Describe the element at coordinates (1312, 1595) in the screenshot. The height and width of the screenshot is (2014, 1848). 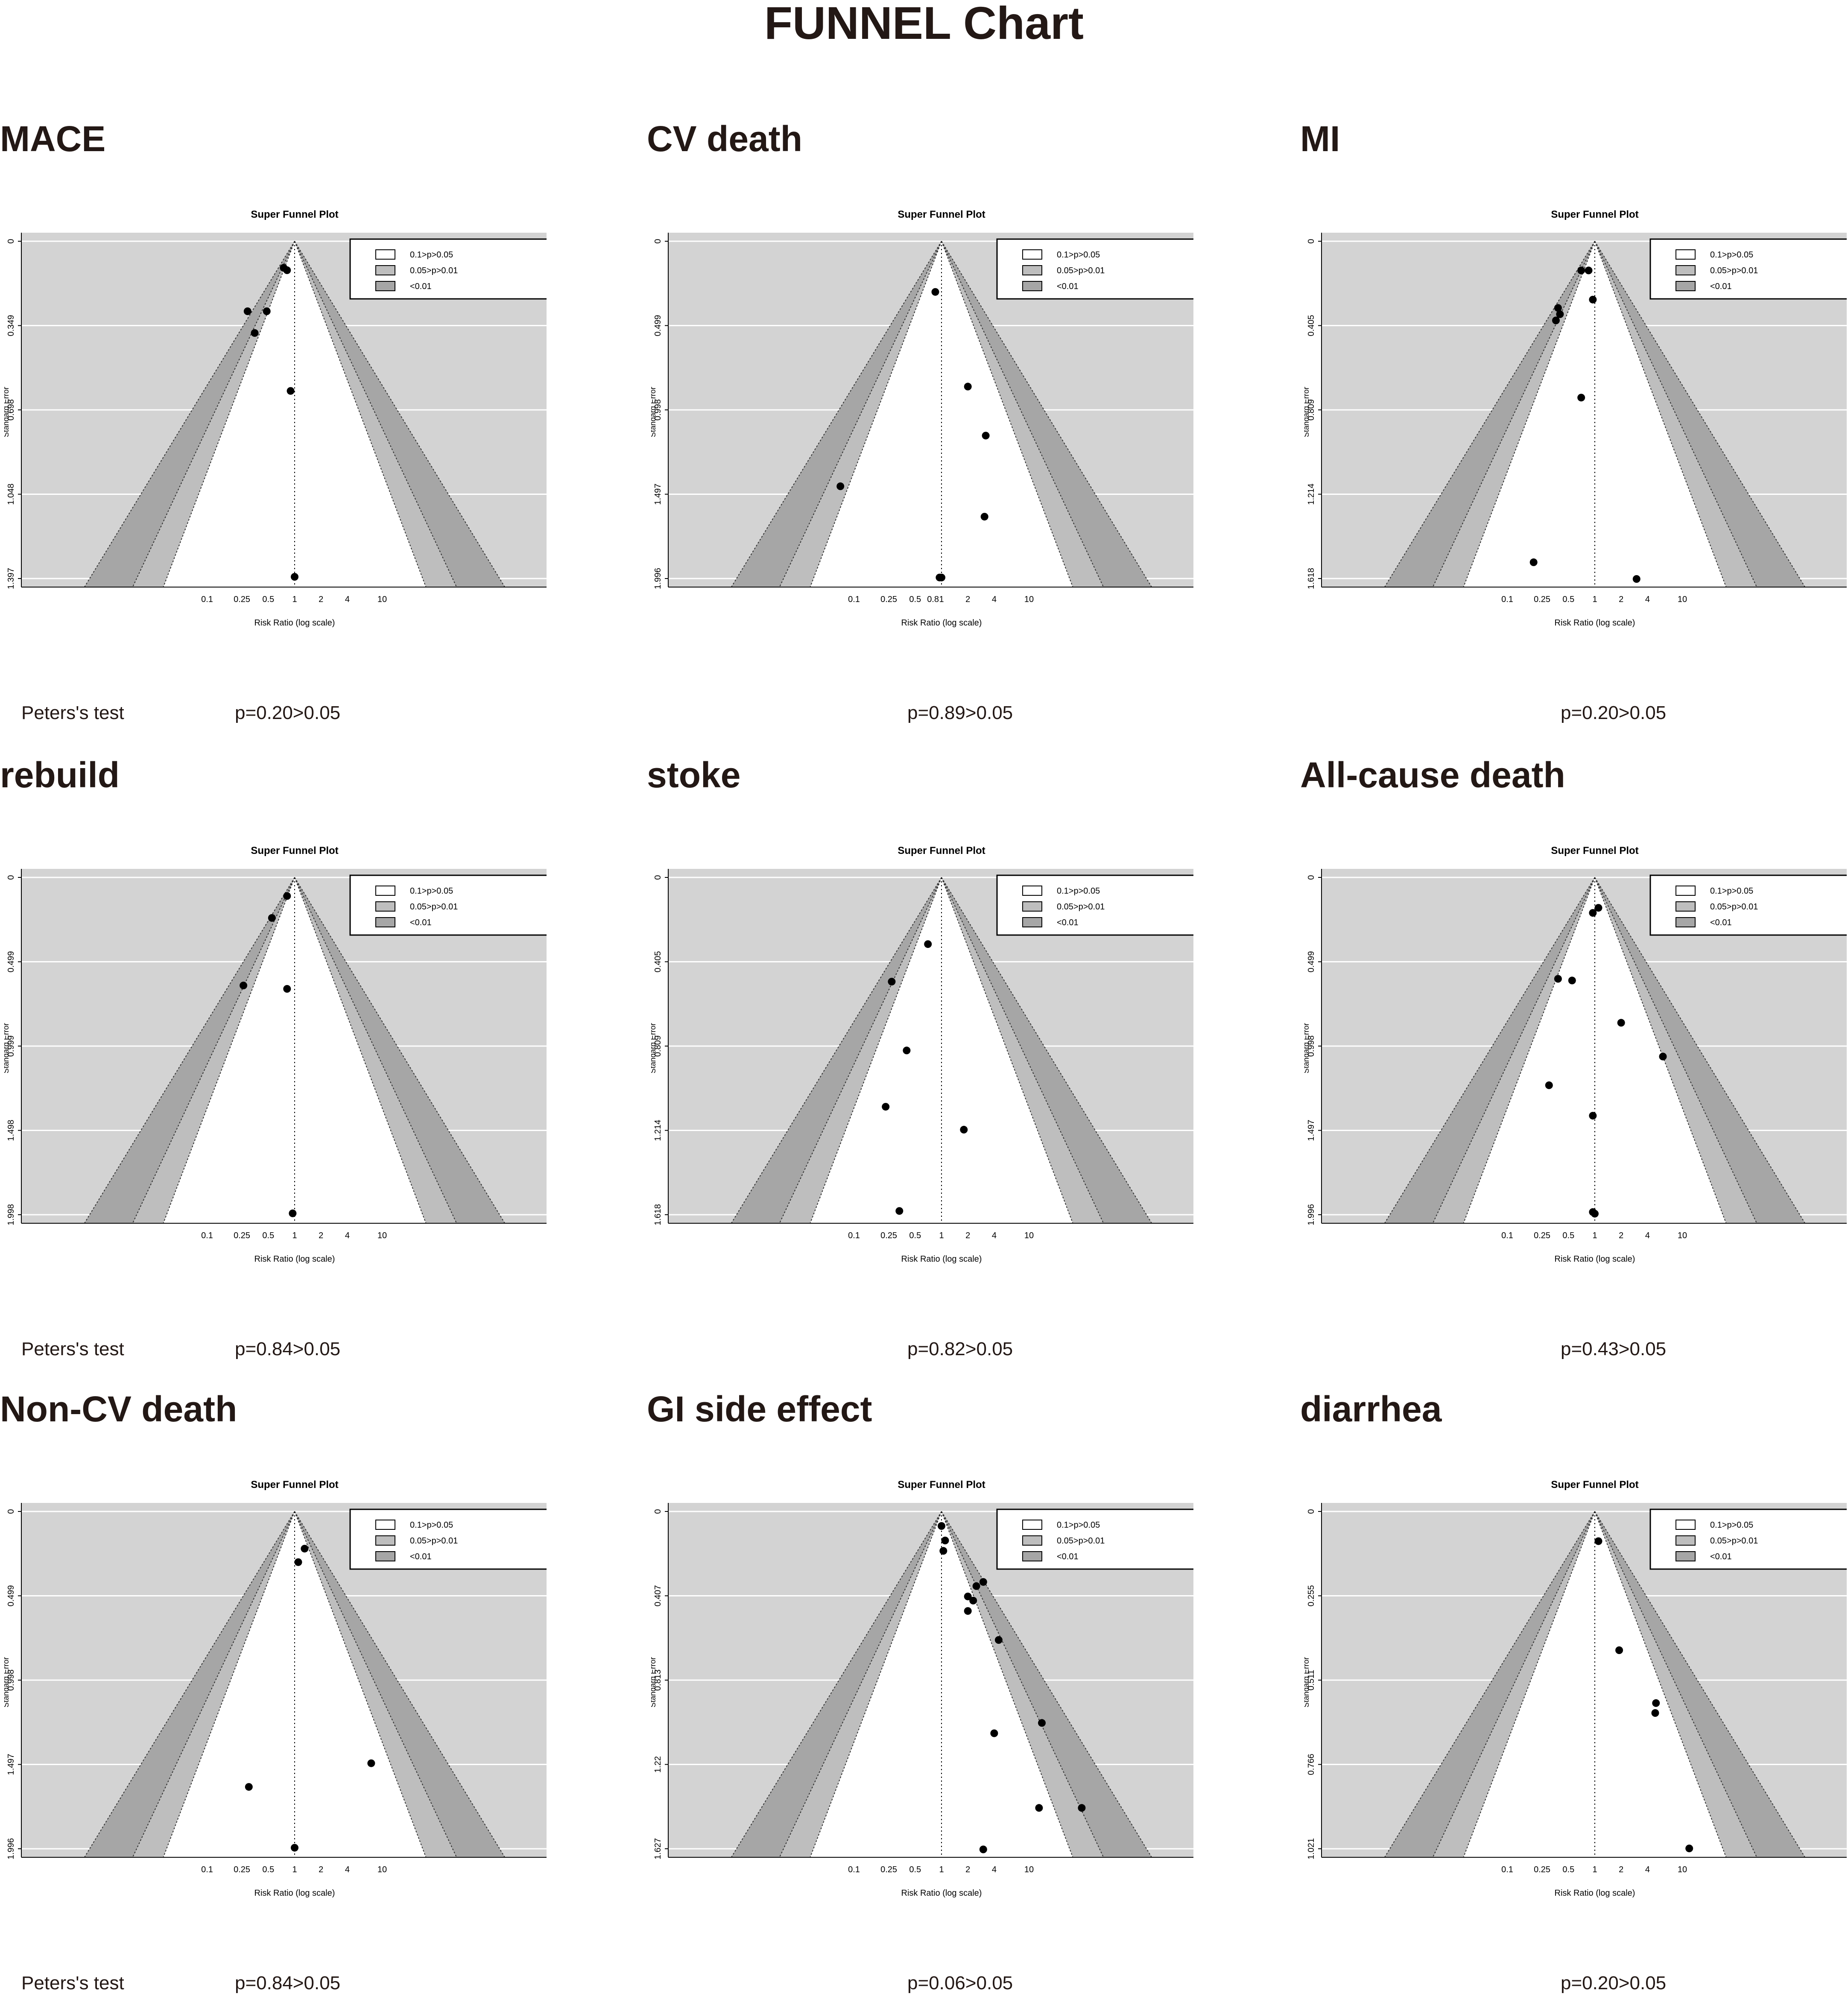
I see `y-tick-label: 0.255` at that location.